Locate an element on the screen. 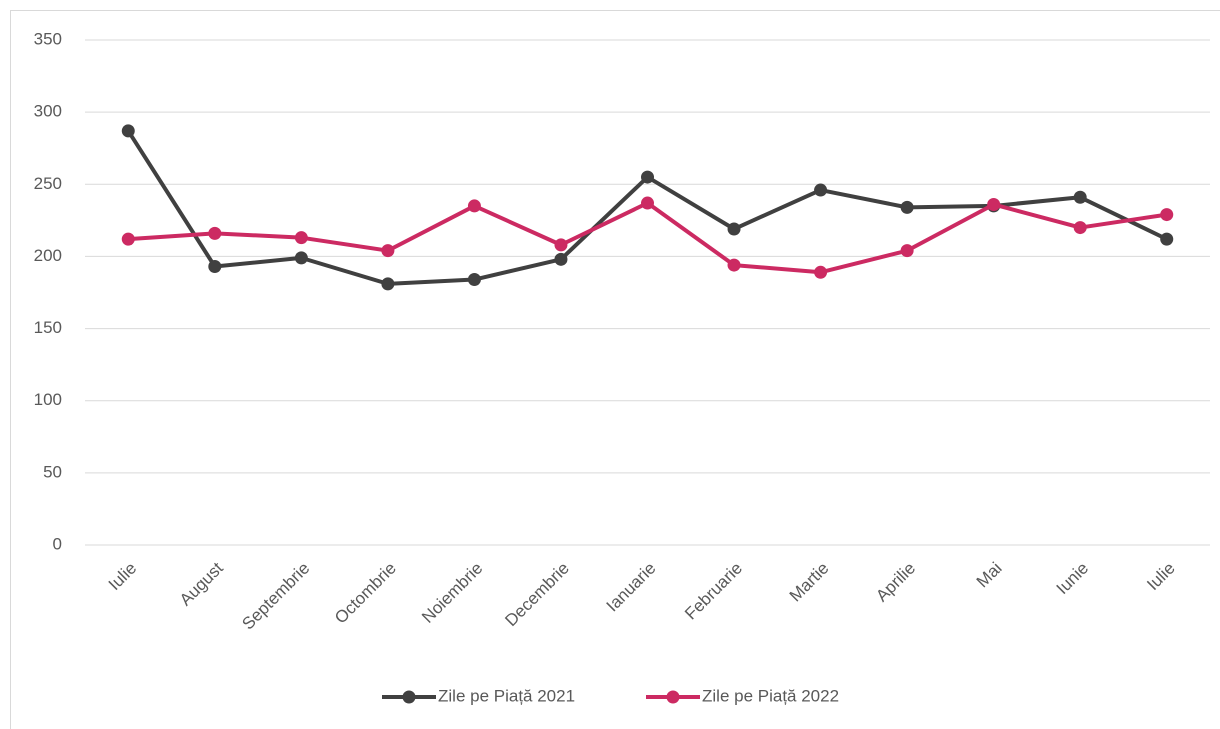 This screenshot has height=729, width=1220. y-tick-label: 0 is located at coordinates (57, 543).